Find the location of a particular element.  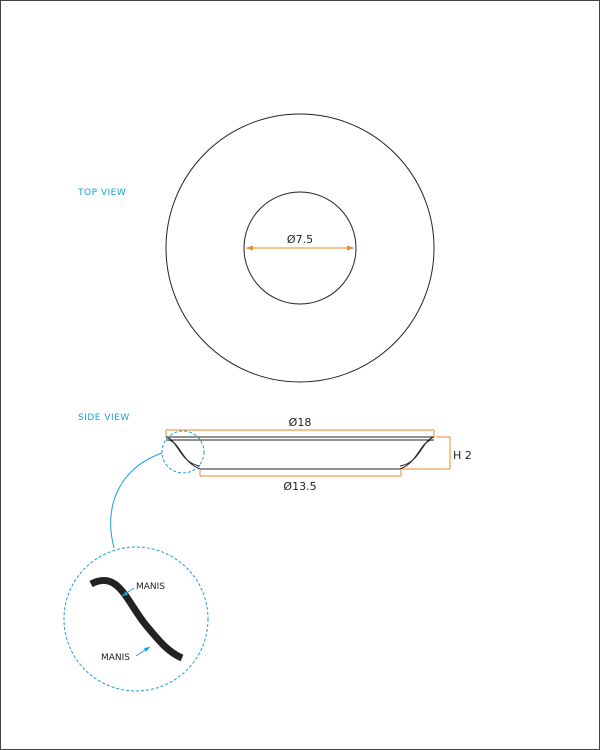

outer-diameter-dimension is located at coordinates (300, 433).